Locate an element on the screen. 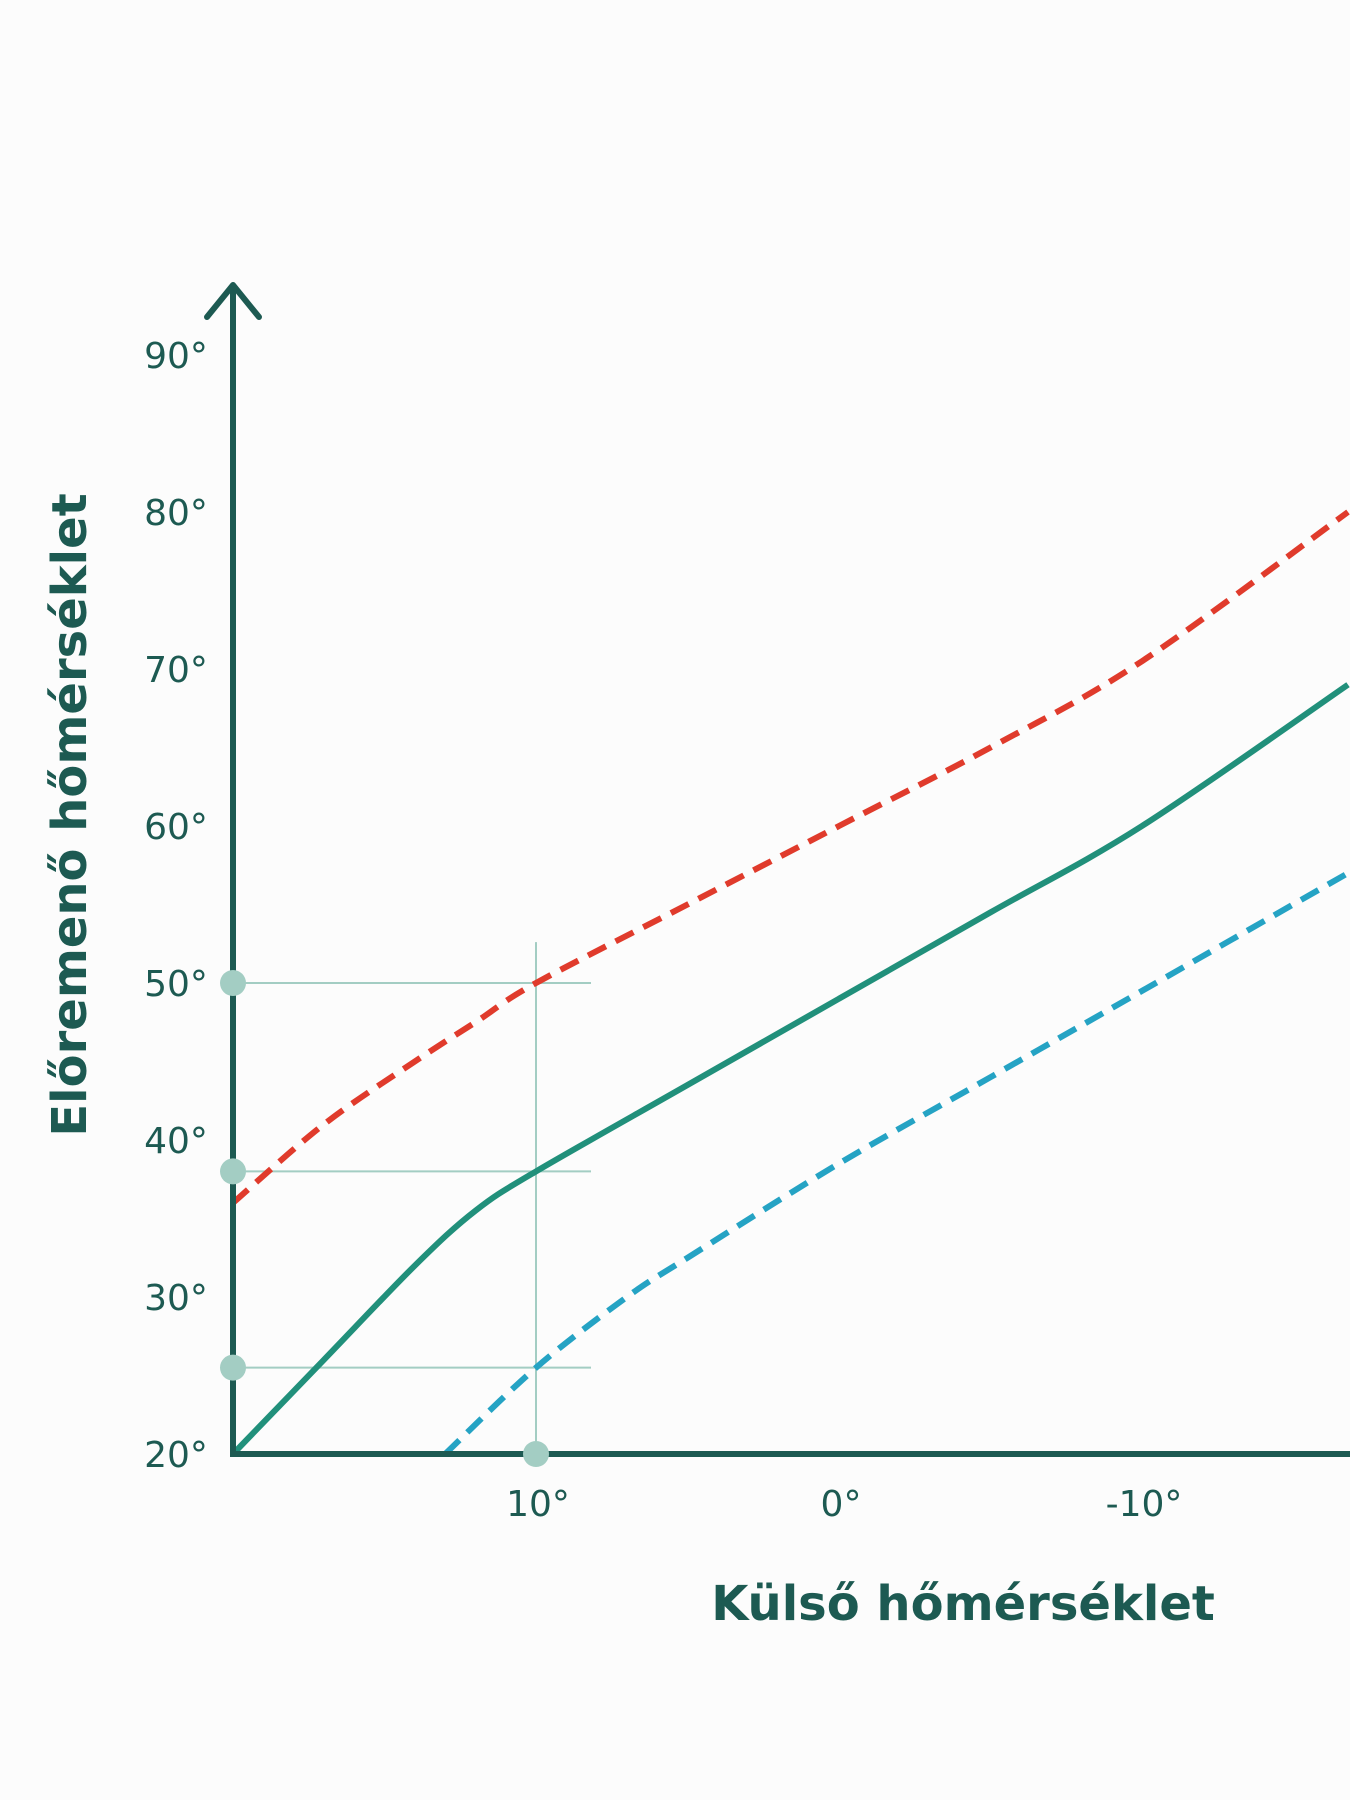  y-tick-label: 60° is located at coordinates (176, 827).